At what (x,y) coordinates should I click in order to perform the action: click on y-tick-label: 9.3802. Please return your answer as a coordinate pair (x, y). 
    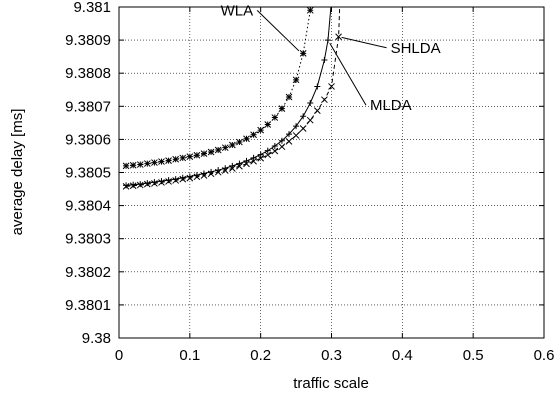
    Looking at the image, I should click on (88, 272).